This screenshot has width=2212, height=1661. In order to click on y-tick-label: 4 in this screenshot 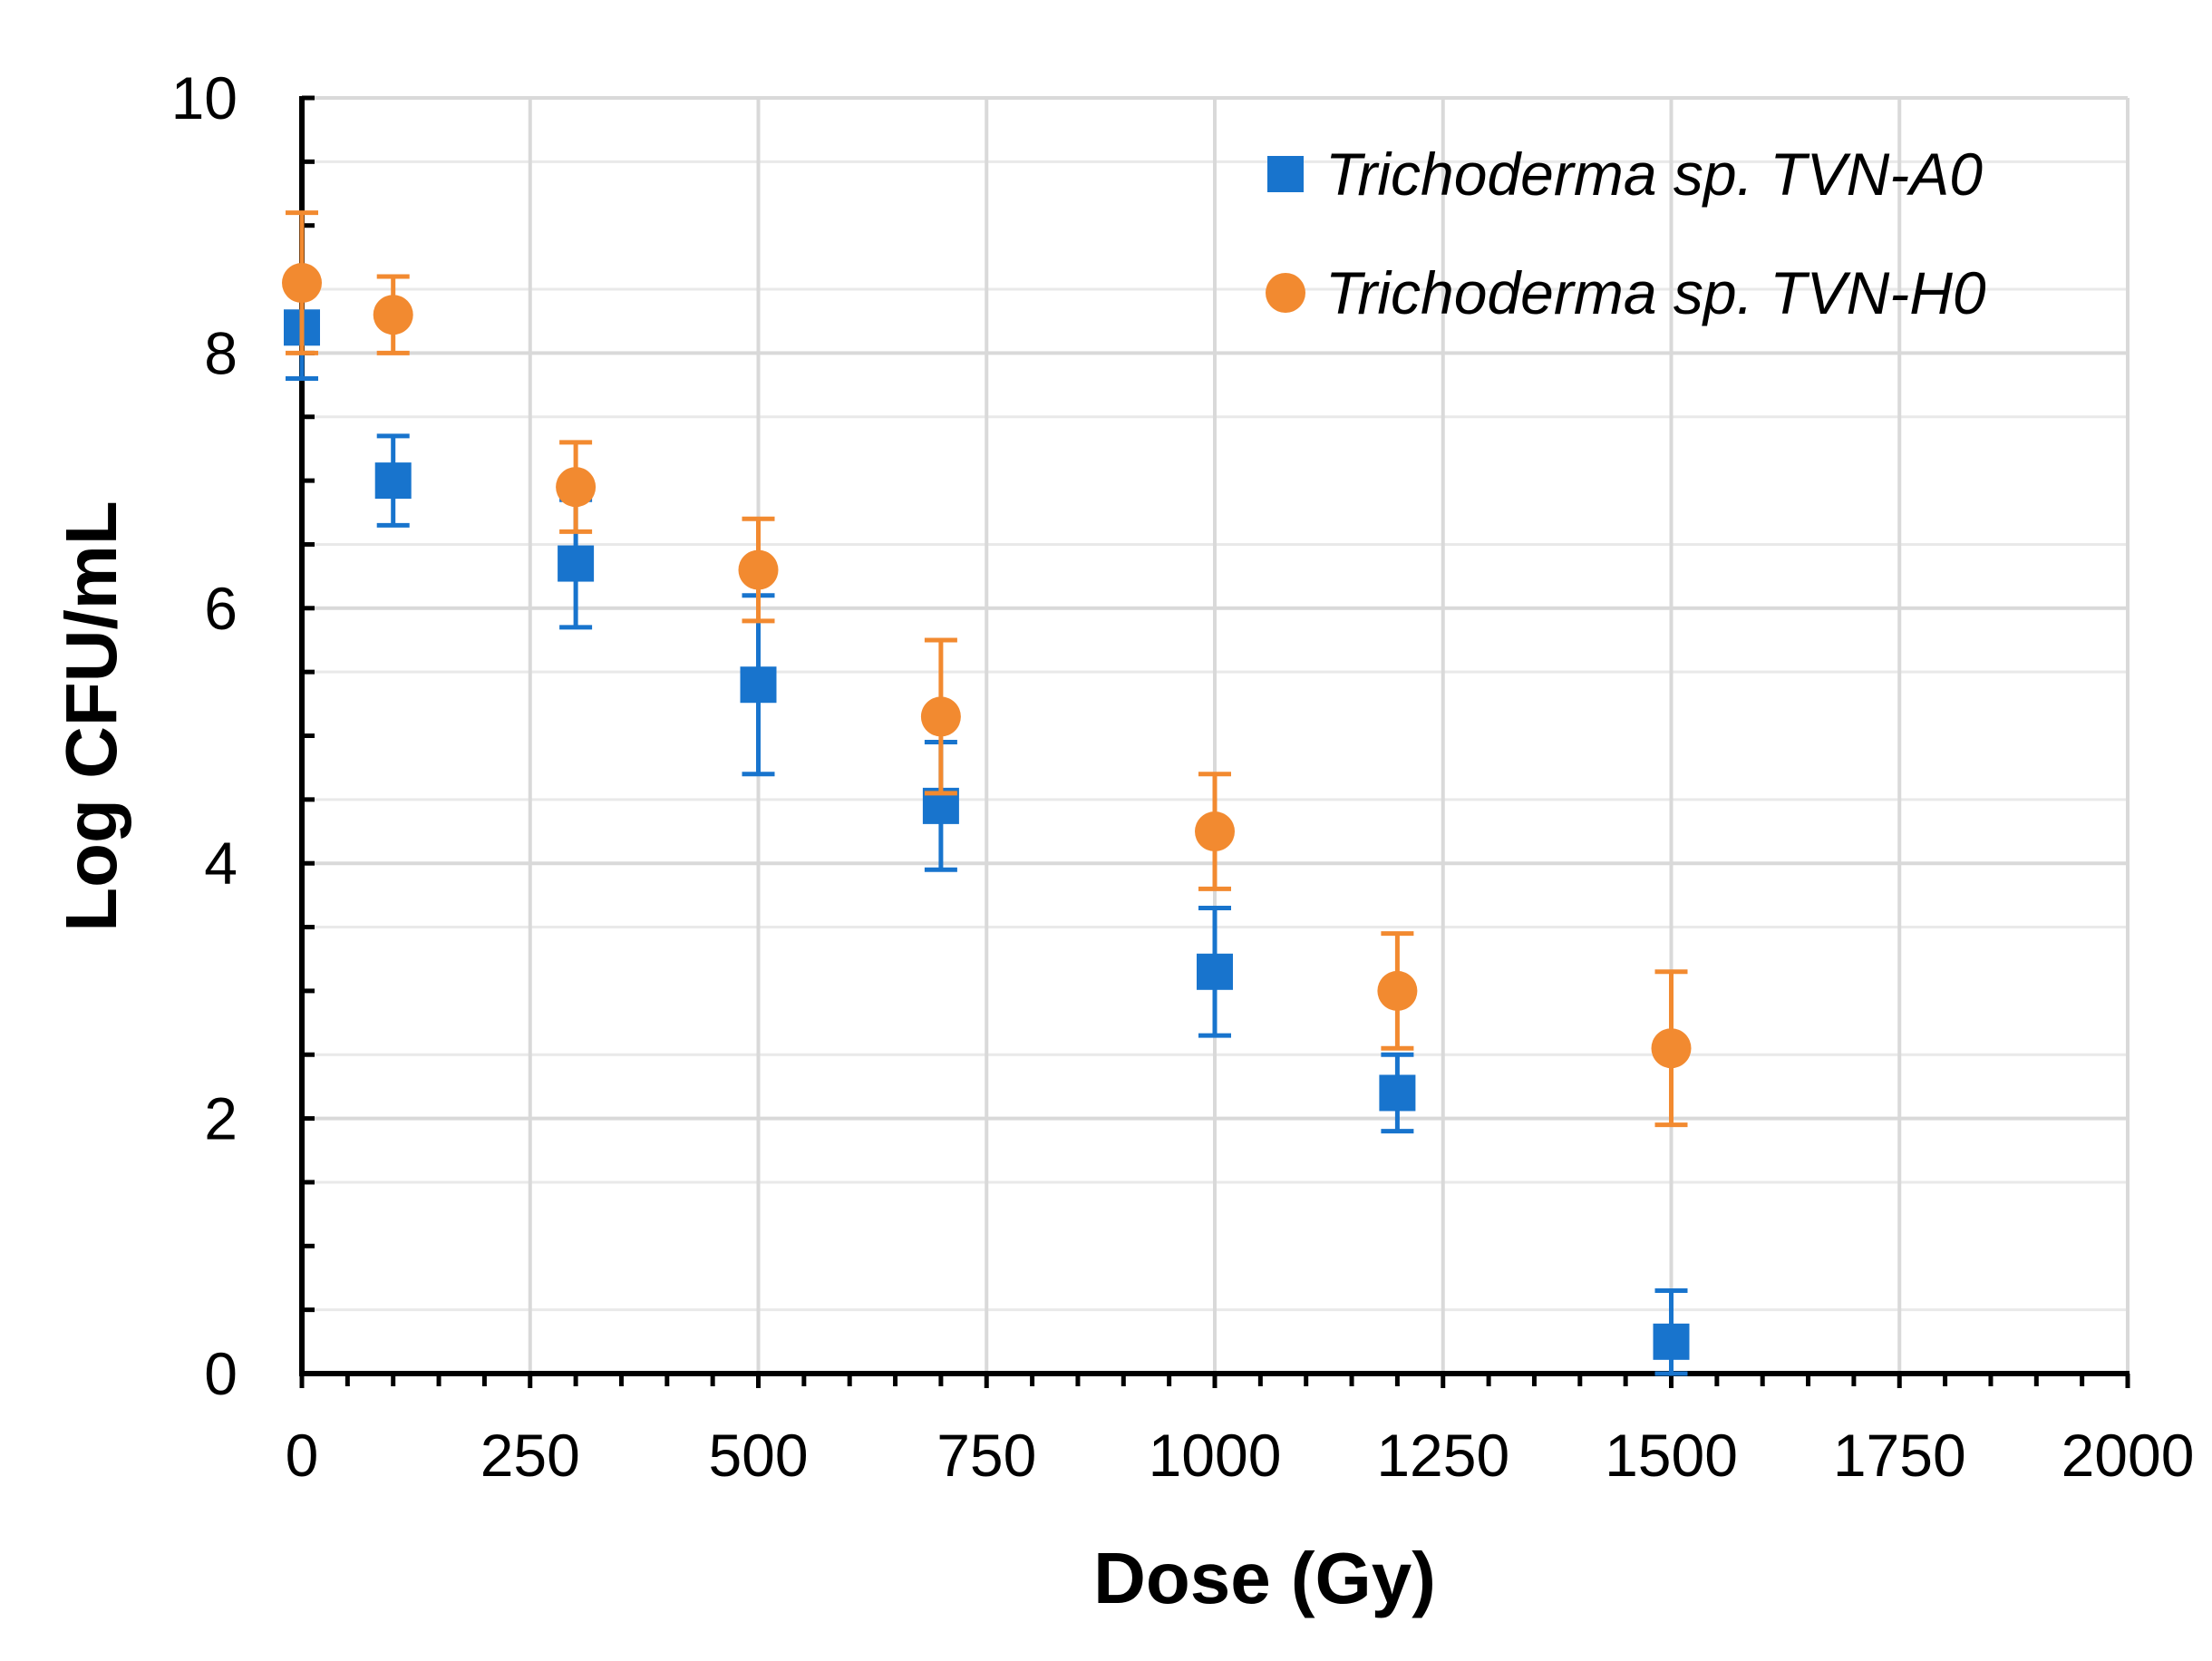, I will do `click(221, 864)`.